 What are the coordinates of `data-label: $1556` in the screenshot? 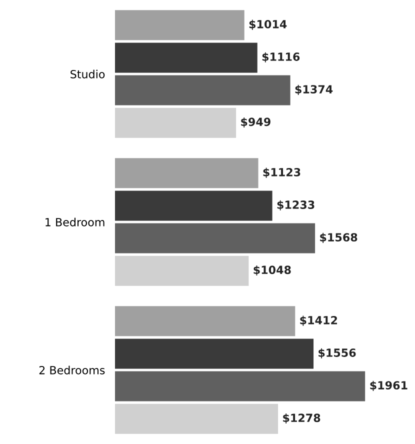 It's located at (337, 353).